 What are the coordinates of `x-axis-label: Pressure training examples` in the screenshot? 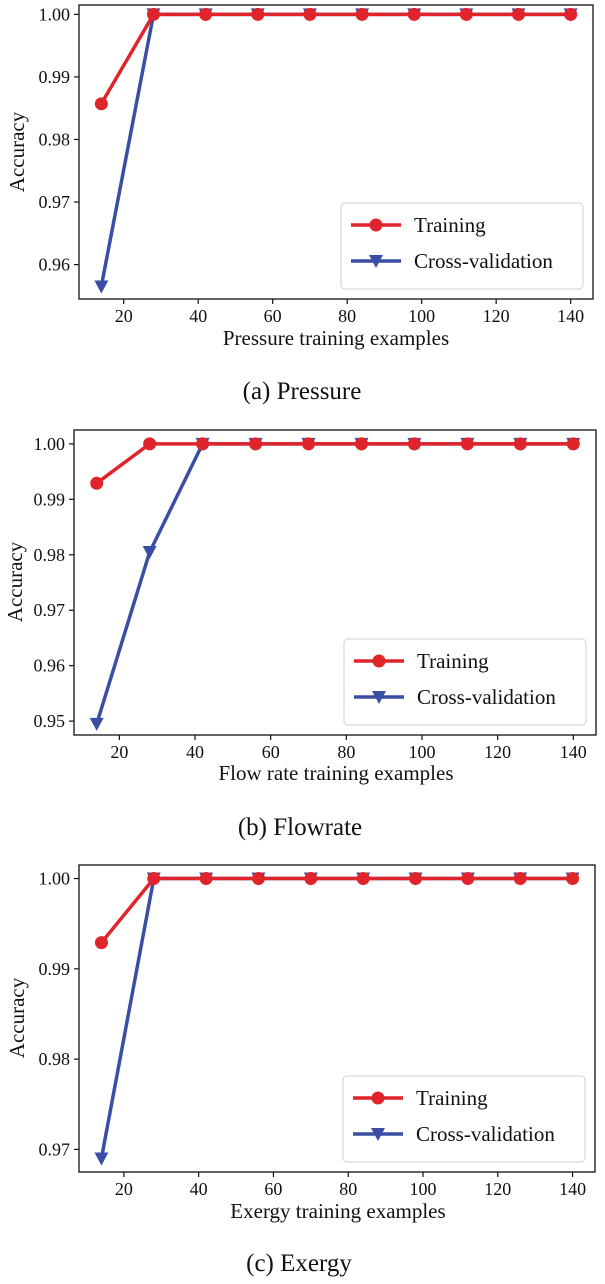 It's located at (336, 338).